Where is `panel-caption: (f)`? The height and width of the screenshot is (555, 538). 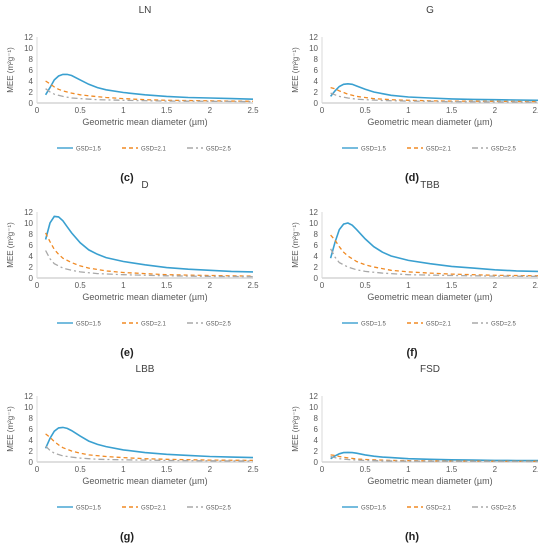 panel-caption: (f) is located at coordinates (412, 353).